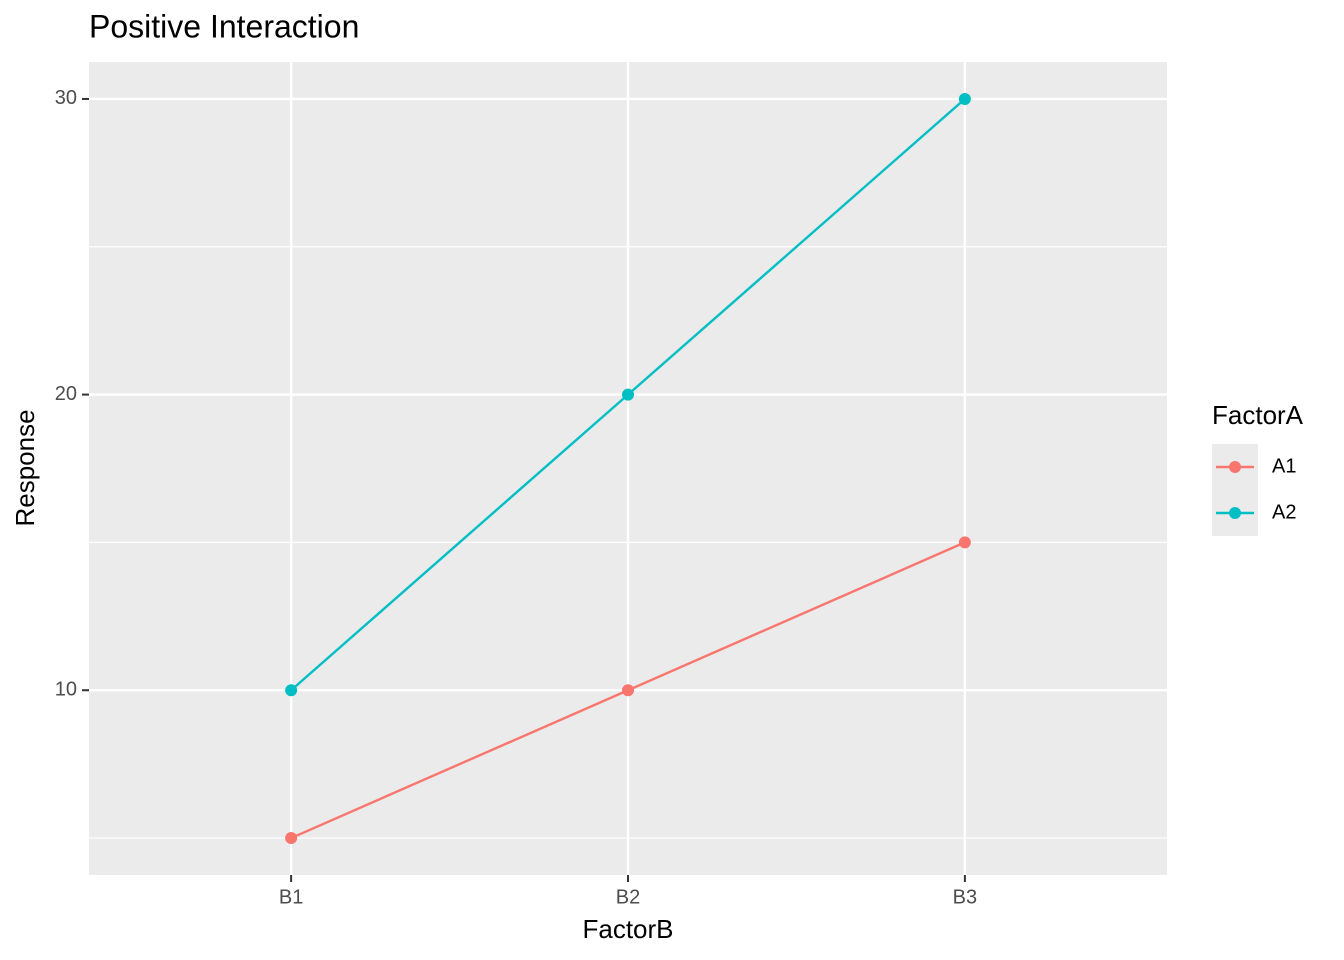  Describe the element at coordinates (66, 690) in the screenshot. I see `y-tick-label: 10` at that location.